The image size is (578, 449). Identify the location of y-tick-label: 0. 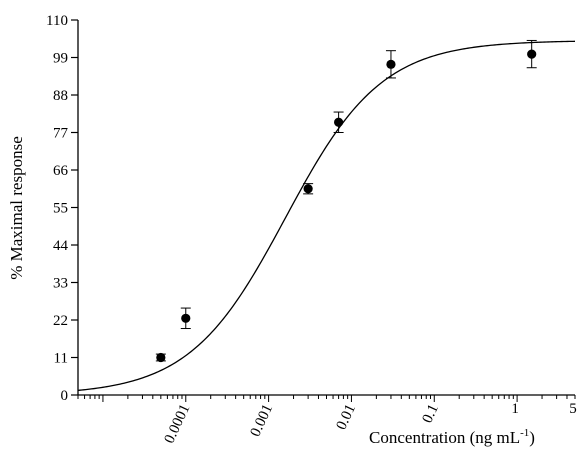
(65, 396).